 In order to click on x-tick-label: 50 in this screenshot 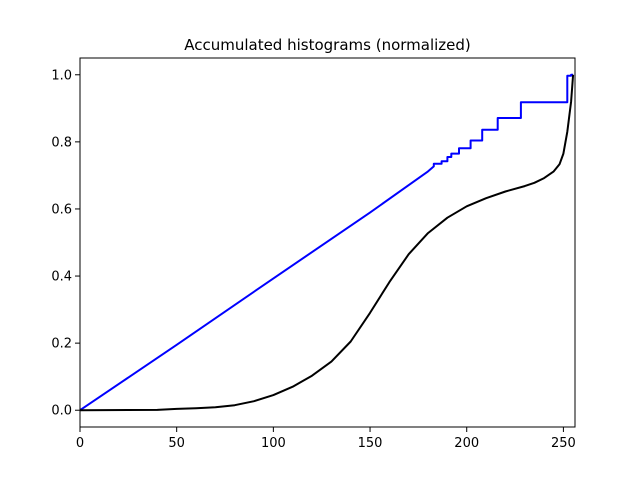, I will do `click(176, 443)`.